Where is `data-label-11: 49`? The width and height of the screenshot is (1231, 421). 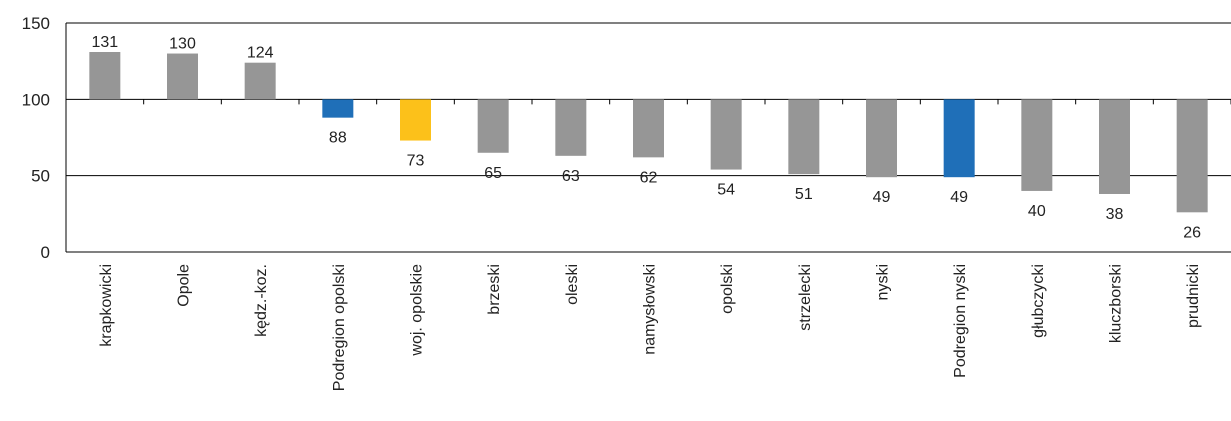
data-label-11: 49 is located at coordinates (959, 197).